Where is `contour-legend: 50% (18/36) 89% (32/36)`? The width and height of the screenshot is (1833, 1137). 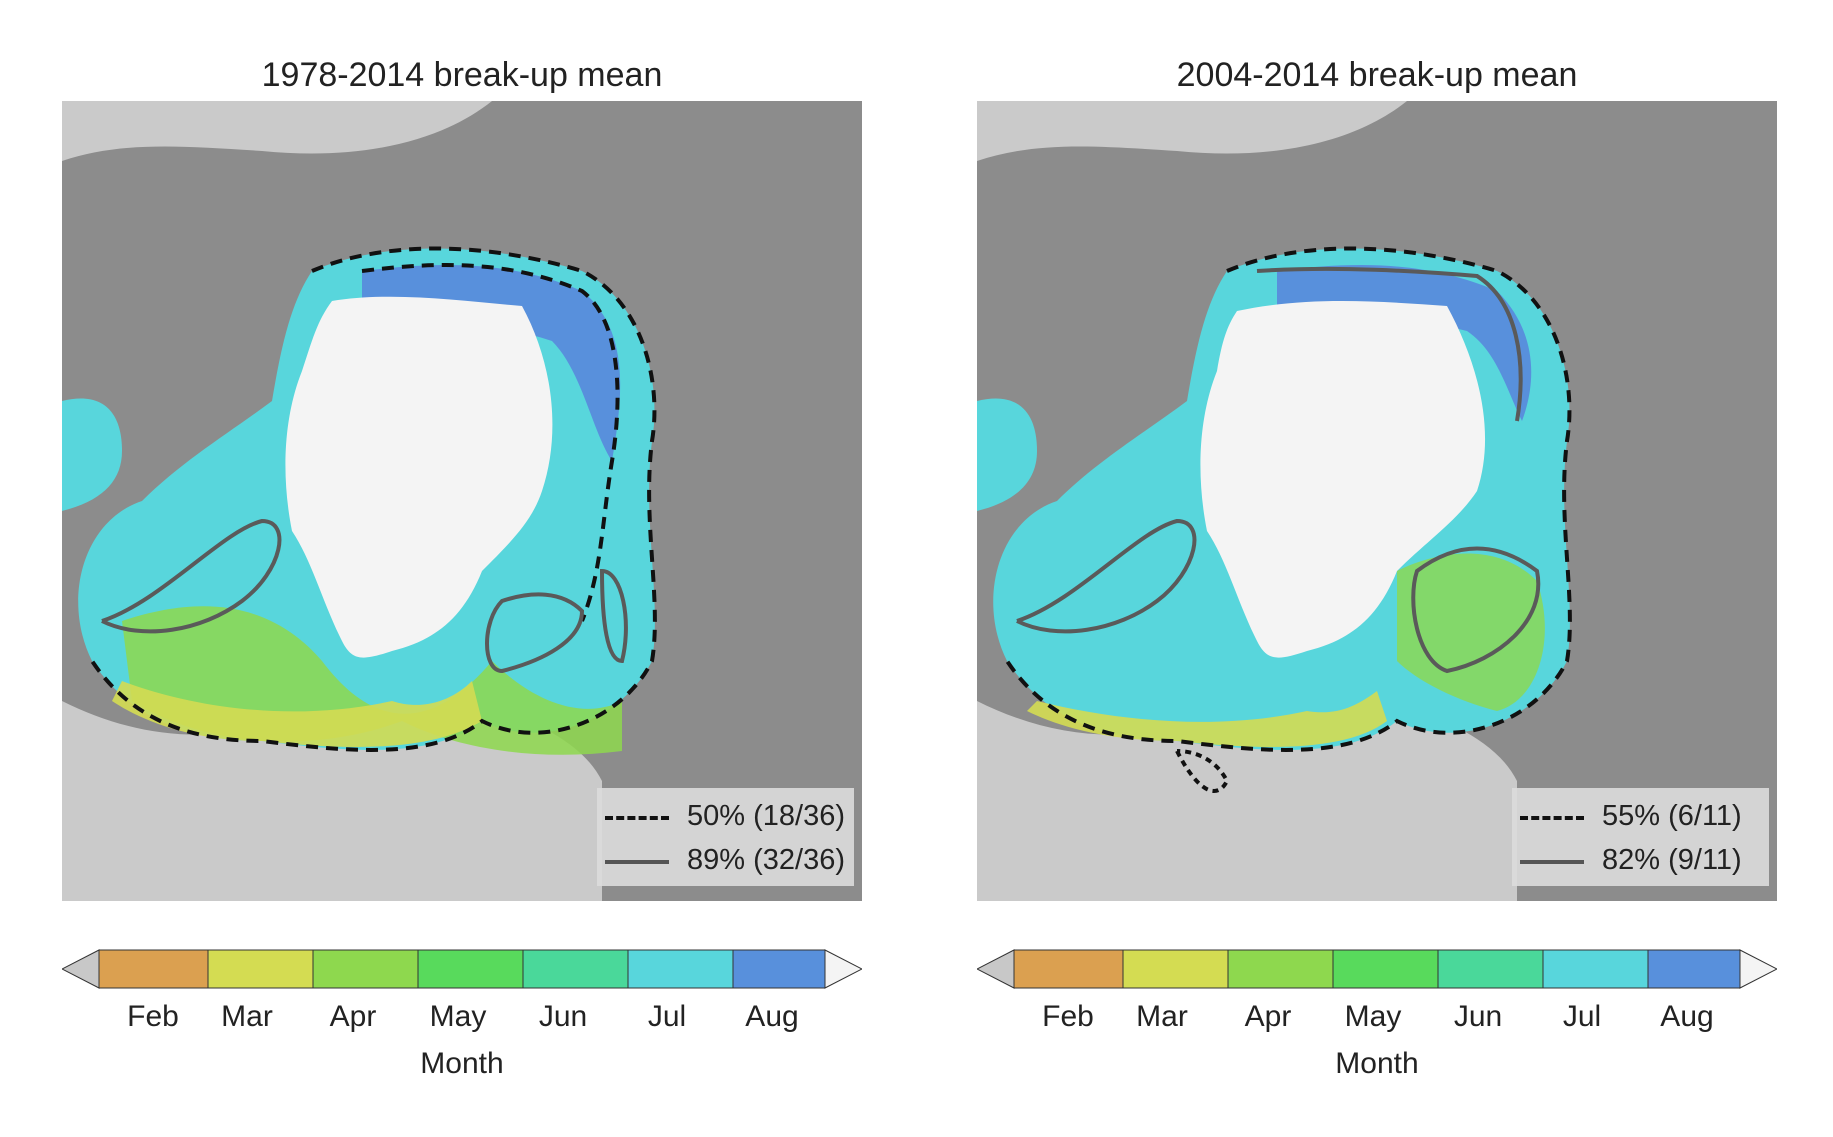
contour-legend: 50% (18/36) 89% (32/36) is located at coordinates (725, 837).